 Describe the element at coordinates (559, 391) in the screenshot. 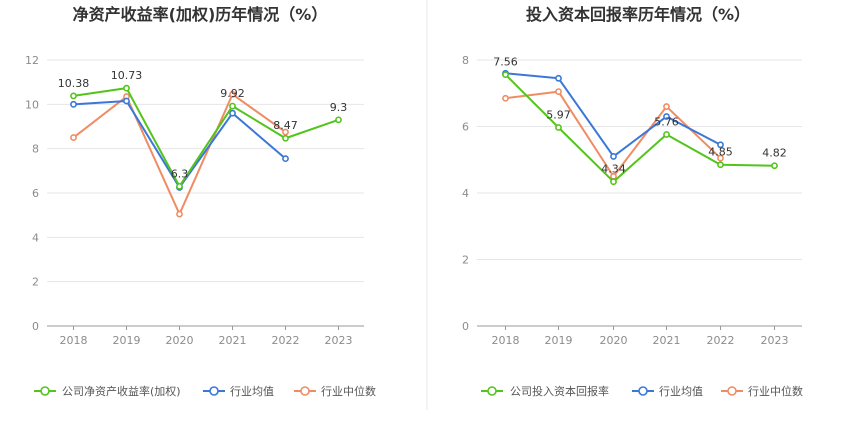

I see `legend-label: 公司投入资本回报率` at that location.